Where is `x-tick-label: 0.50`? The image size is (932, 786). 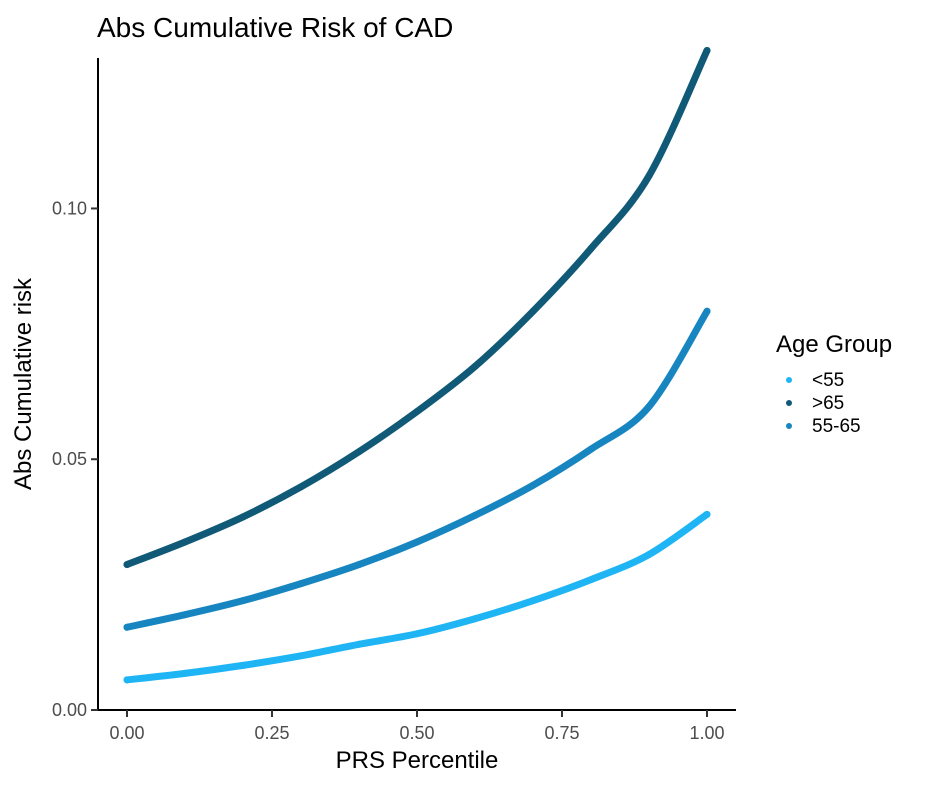
x-tick-label: 0.50 is located at coordinates (416, 733).